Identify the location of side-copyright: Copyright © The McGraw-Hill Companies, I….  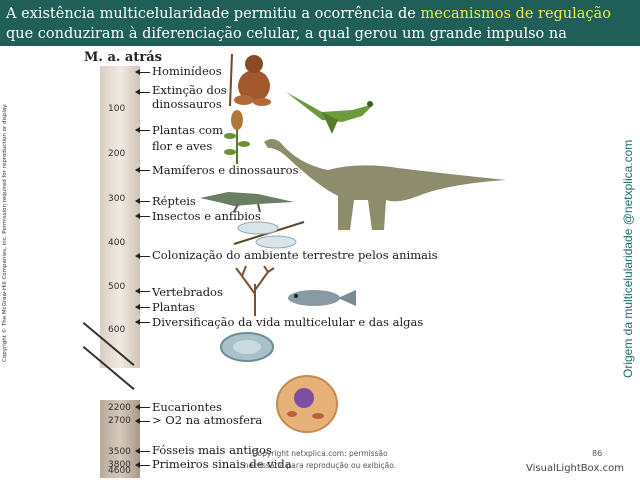
(5, 232).